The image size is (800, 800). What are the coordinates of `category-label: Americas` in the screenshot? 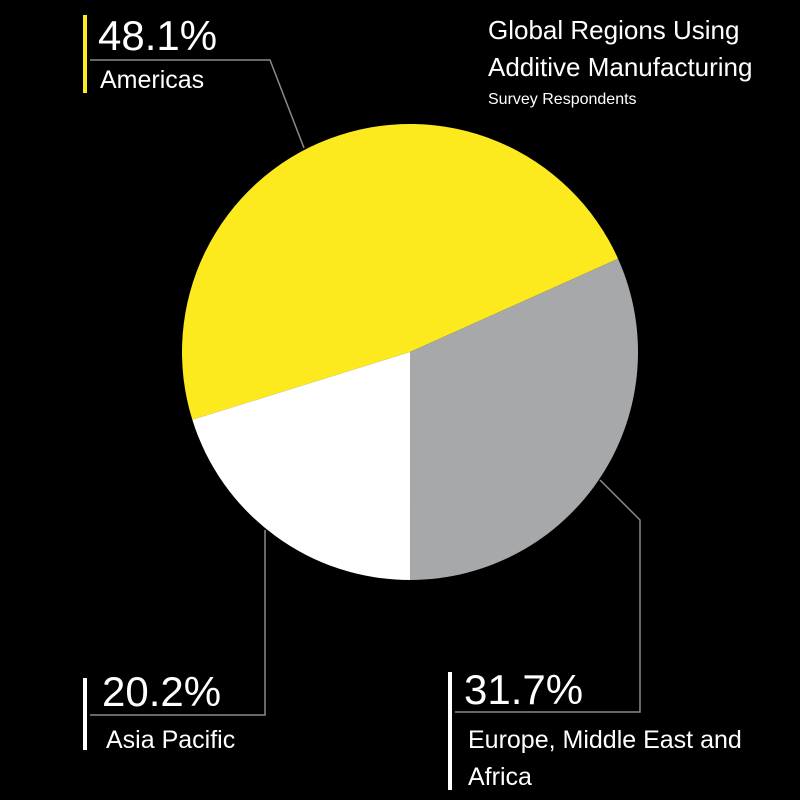 It's located at (152, 80).